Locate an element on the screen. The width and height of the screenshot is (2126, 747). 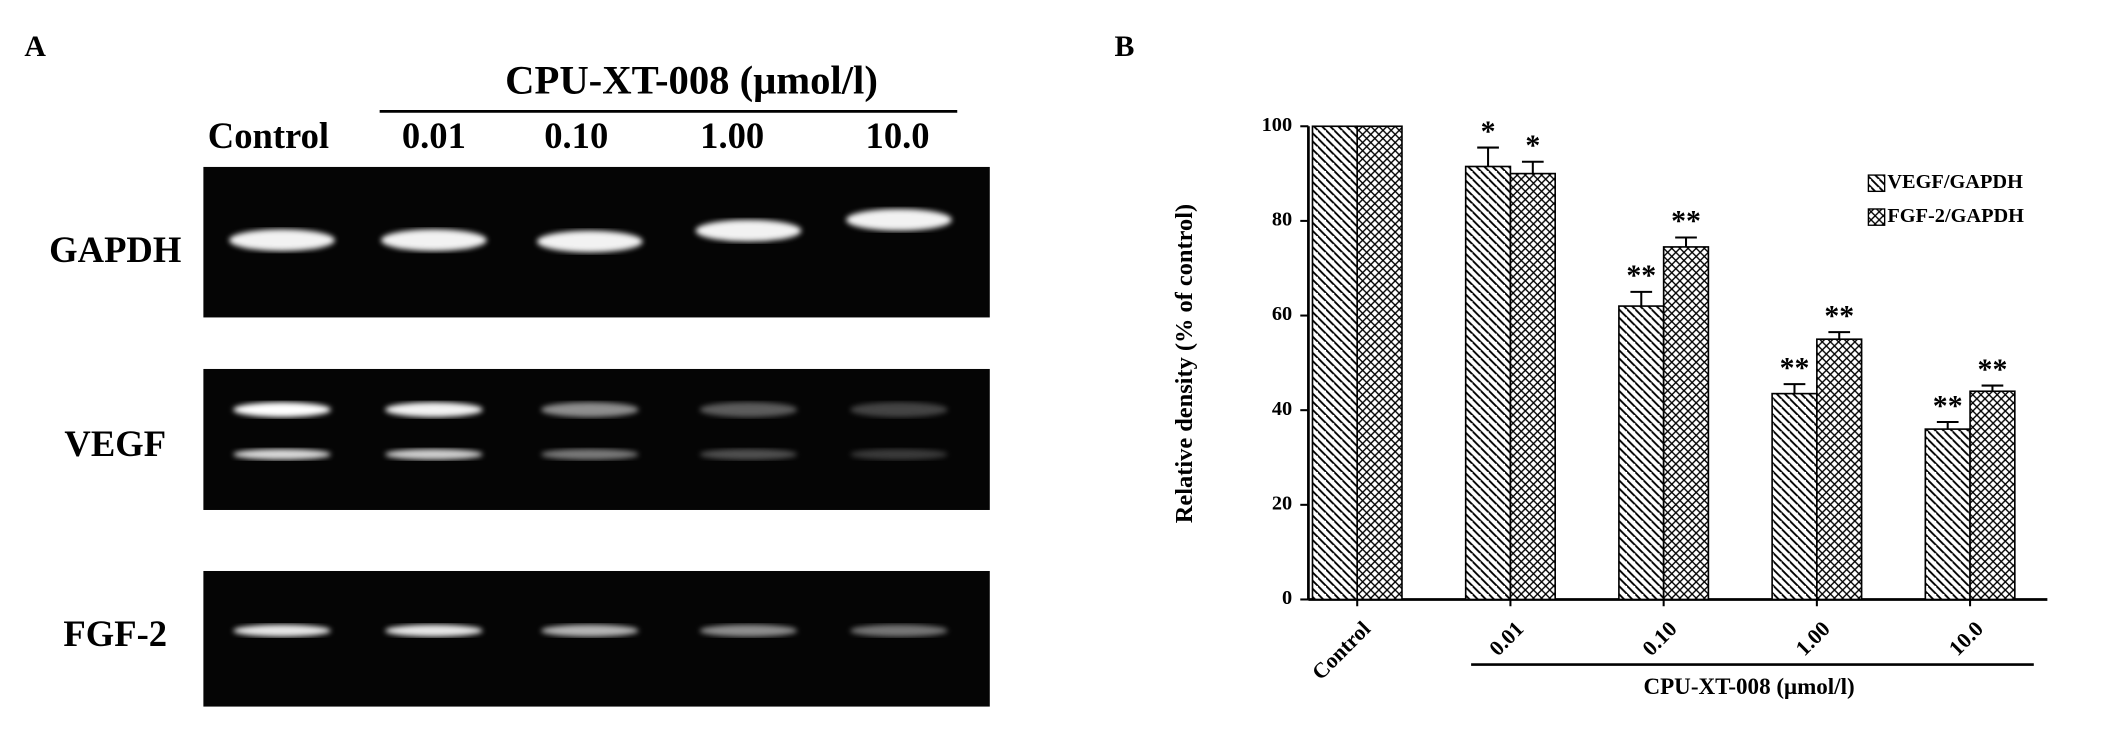
y-tick-label: 20 is located at coordinates (1282, 503).